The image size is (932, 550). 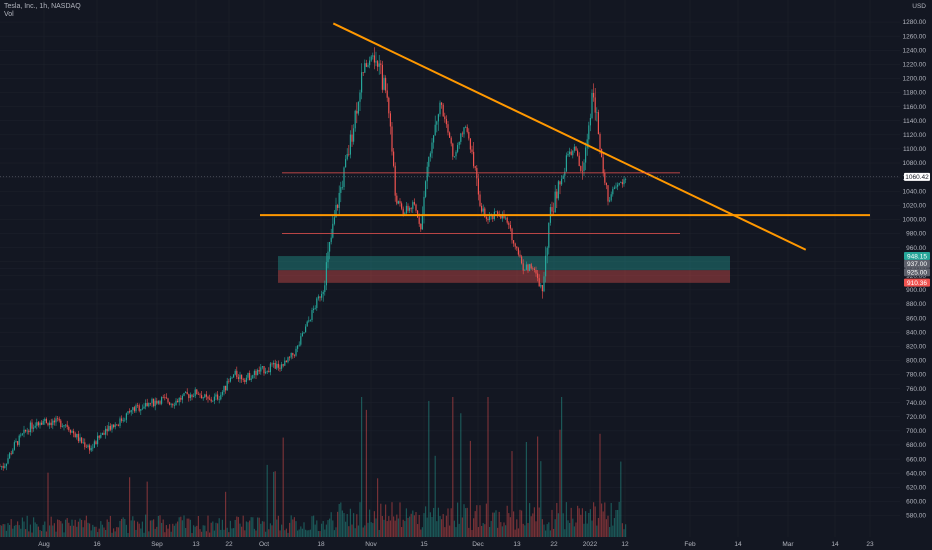 What do you see at coordinates (916, 290) in the screenshot?
I see `price-tick-label: 900.00` at bounding box center [916, 290].